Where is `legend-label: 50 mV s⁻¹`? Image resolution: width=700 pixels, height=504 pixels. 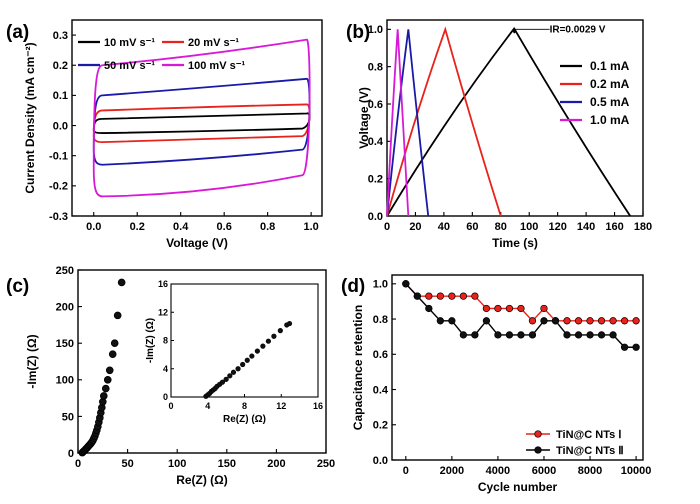 legend-label: 50 mV s⁻¹ is located at coordinates (129, 66).